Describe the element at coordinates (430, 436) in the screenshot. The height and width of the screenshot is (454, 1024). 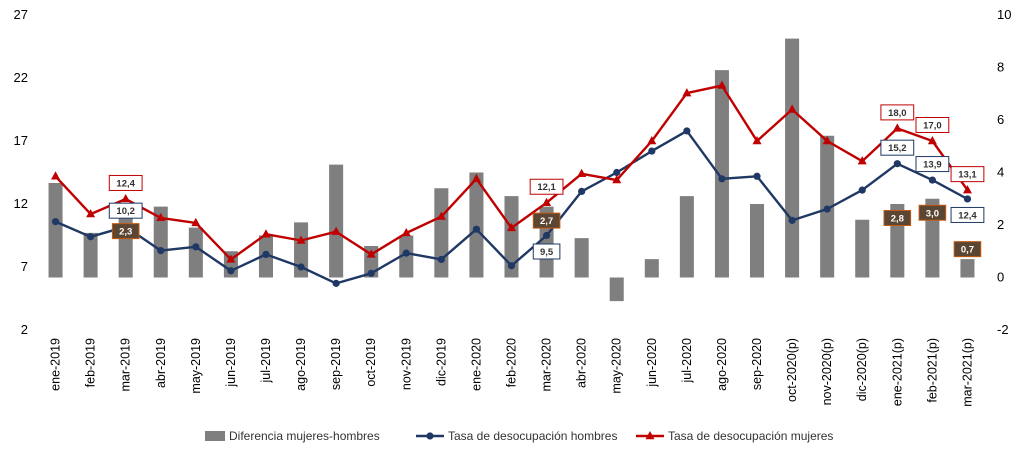
I see `legend-marker-circle` at that location.